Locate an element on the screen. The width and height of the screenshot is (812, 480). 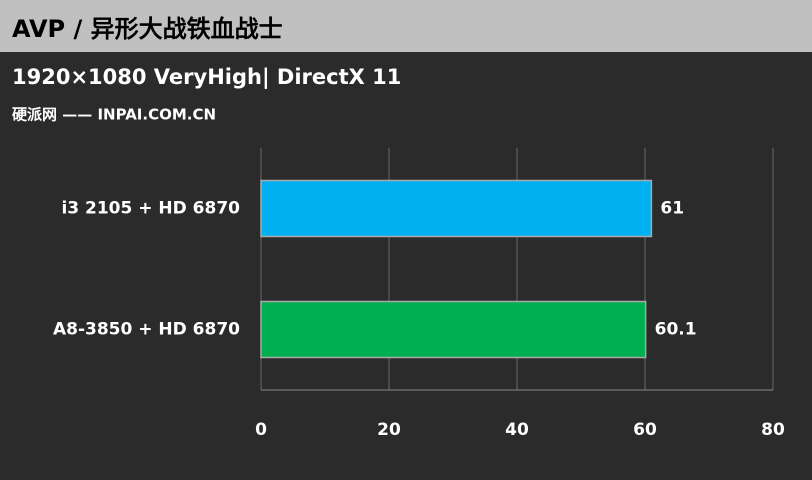
title-bar is located at coordinates (406, 26).